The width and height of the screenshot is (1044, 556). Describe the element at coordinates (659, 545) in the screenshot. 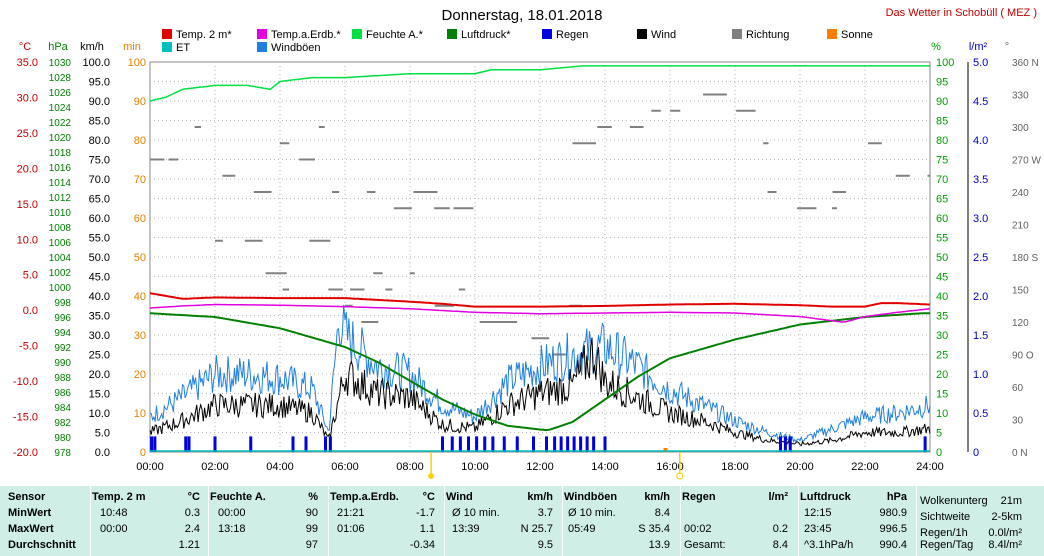

I see `stats-value: 13.9` at that location.